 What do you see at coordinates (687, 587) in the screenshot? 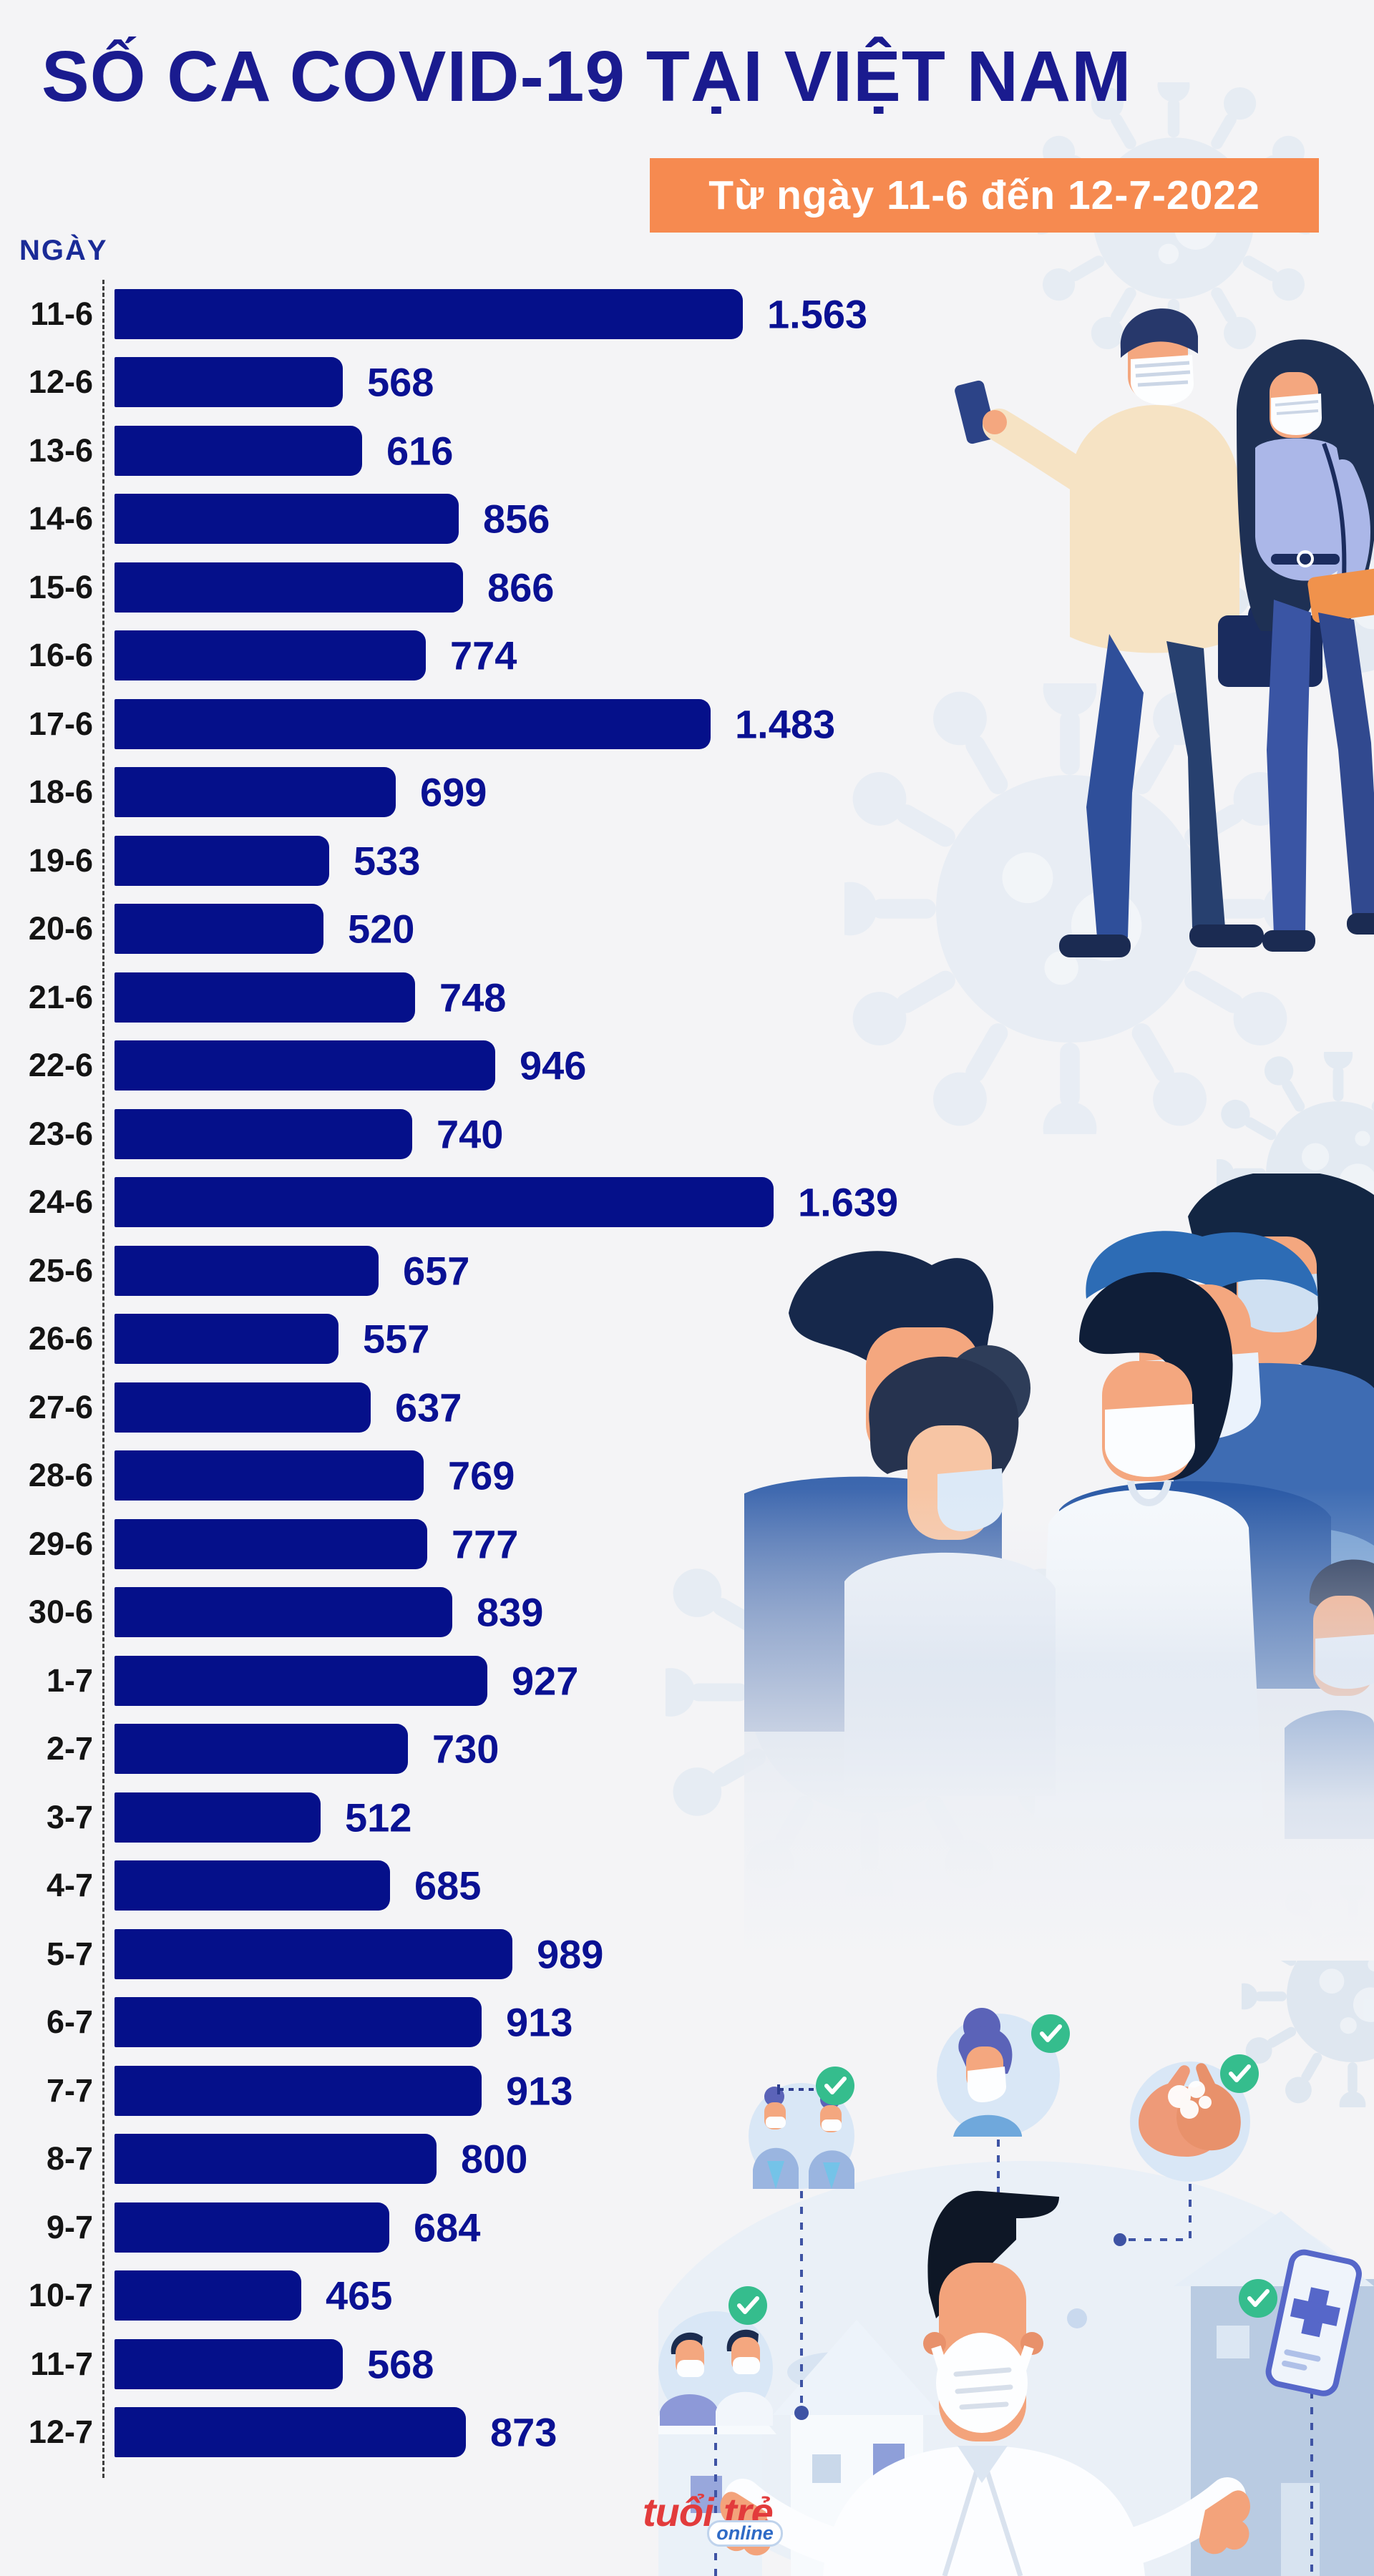
I see `chart-row: 15-6 866` at bounding box center [687, 587].